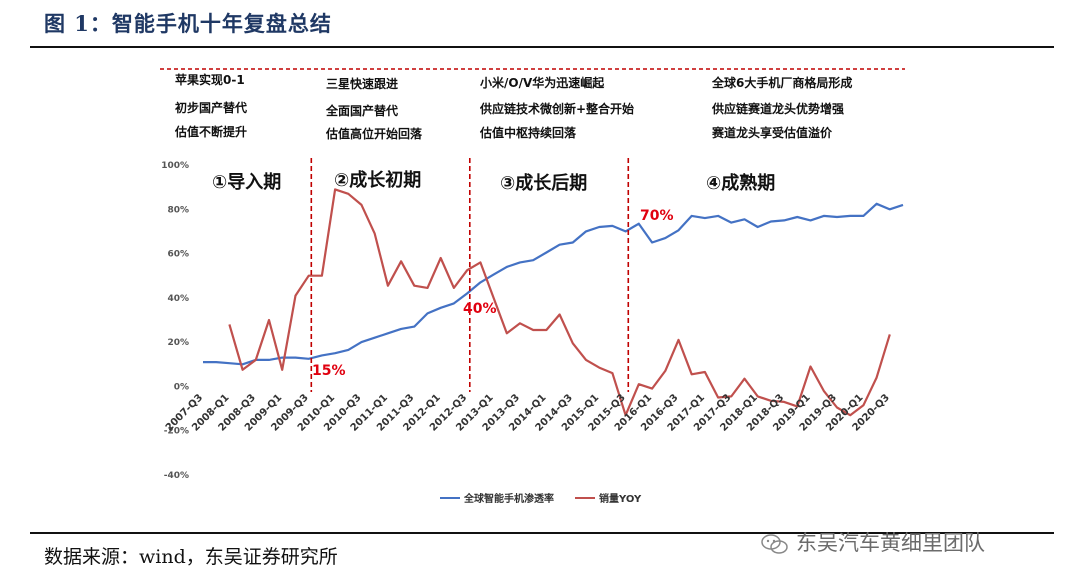  I want to click on y-tick-label: -40%, so click(176, 476).